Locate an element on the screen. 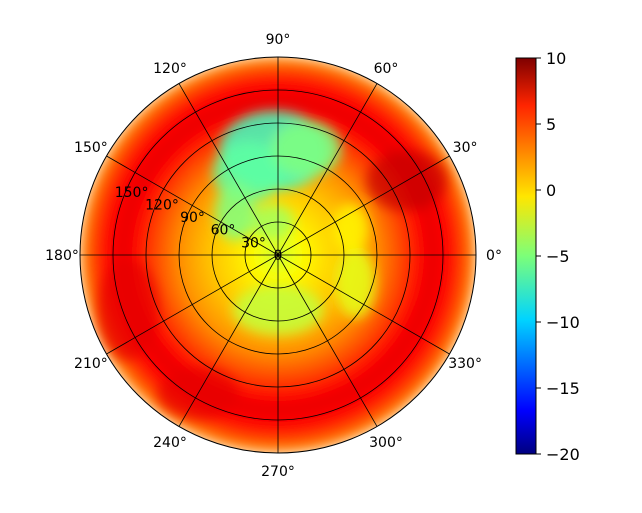 This screenshot has height=513, width=642. colorbar-ticks: 10 5 0 −5 −10 −15 −20 is located at coordinates (558, 256).